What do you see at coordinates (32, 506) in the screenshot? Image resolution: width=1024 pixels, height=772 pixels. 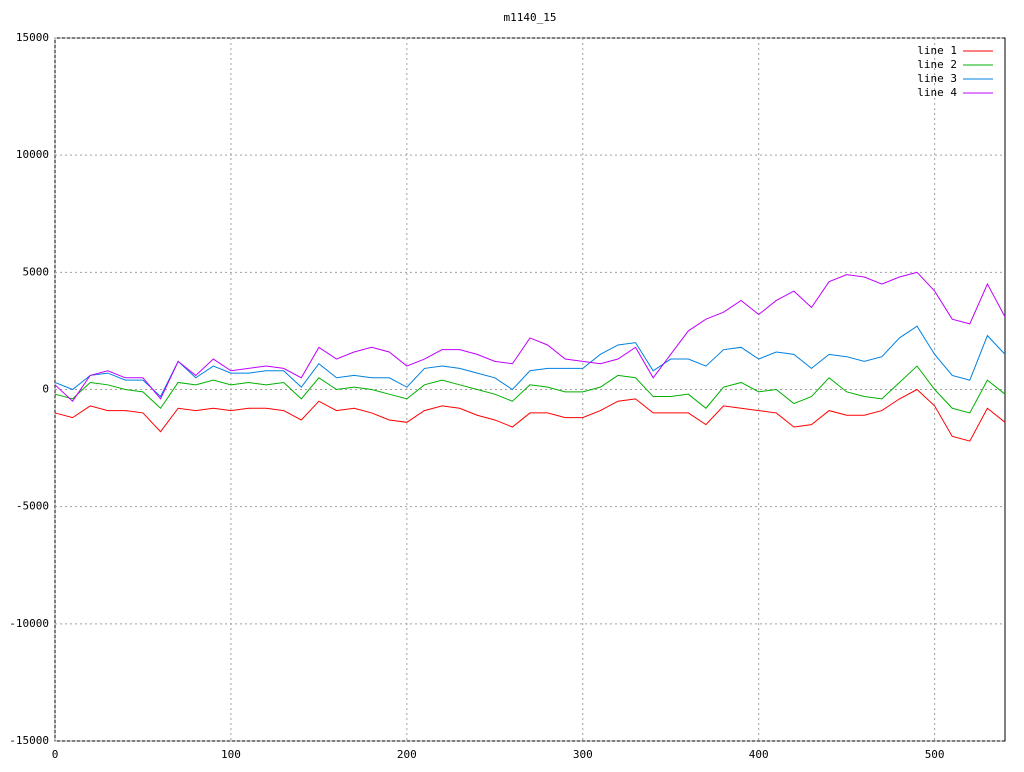 I see `y-tick-label: -5000` at bounding box center [32, 506].